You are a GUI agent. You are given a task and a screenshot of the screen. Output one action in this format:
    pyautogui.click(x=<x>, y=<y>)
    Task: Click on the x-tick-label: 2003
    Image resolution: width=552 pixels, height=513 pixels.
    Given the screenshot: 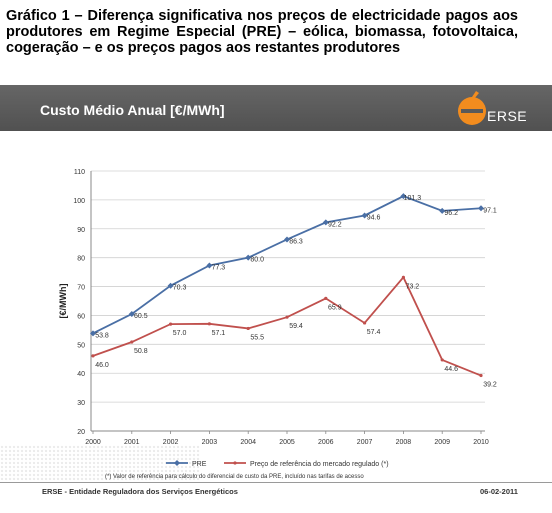 What is the action you would take?
    pyautogui.click(x=210, y=442)
    